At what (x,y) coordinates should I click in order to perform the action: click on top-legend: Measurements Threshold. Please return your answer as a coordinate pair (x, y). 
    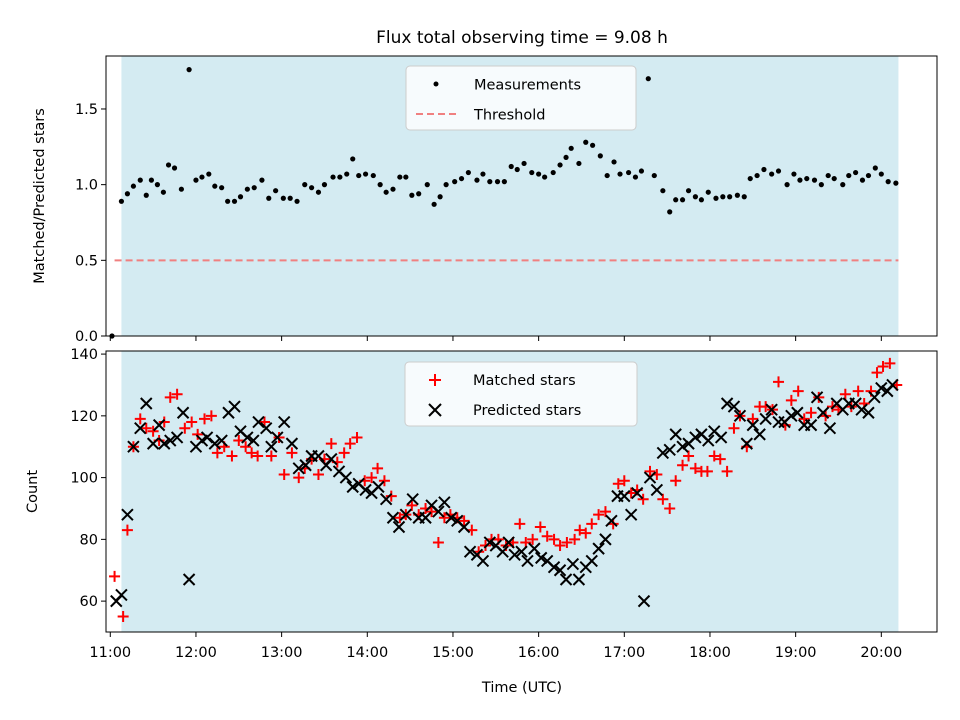
    Looking at the image, I should click on (521, 98).